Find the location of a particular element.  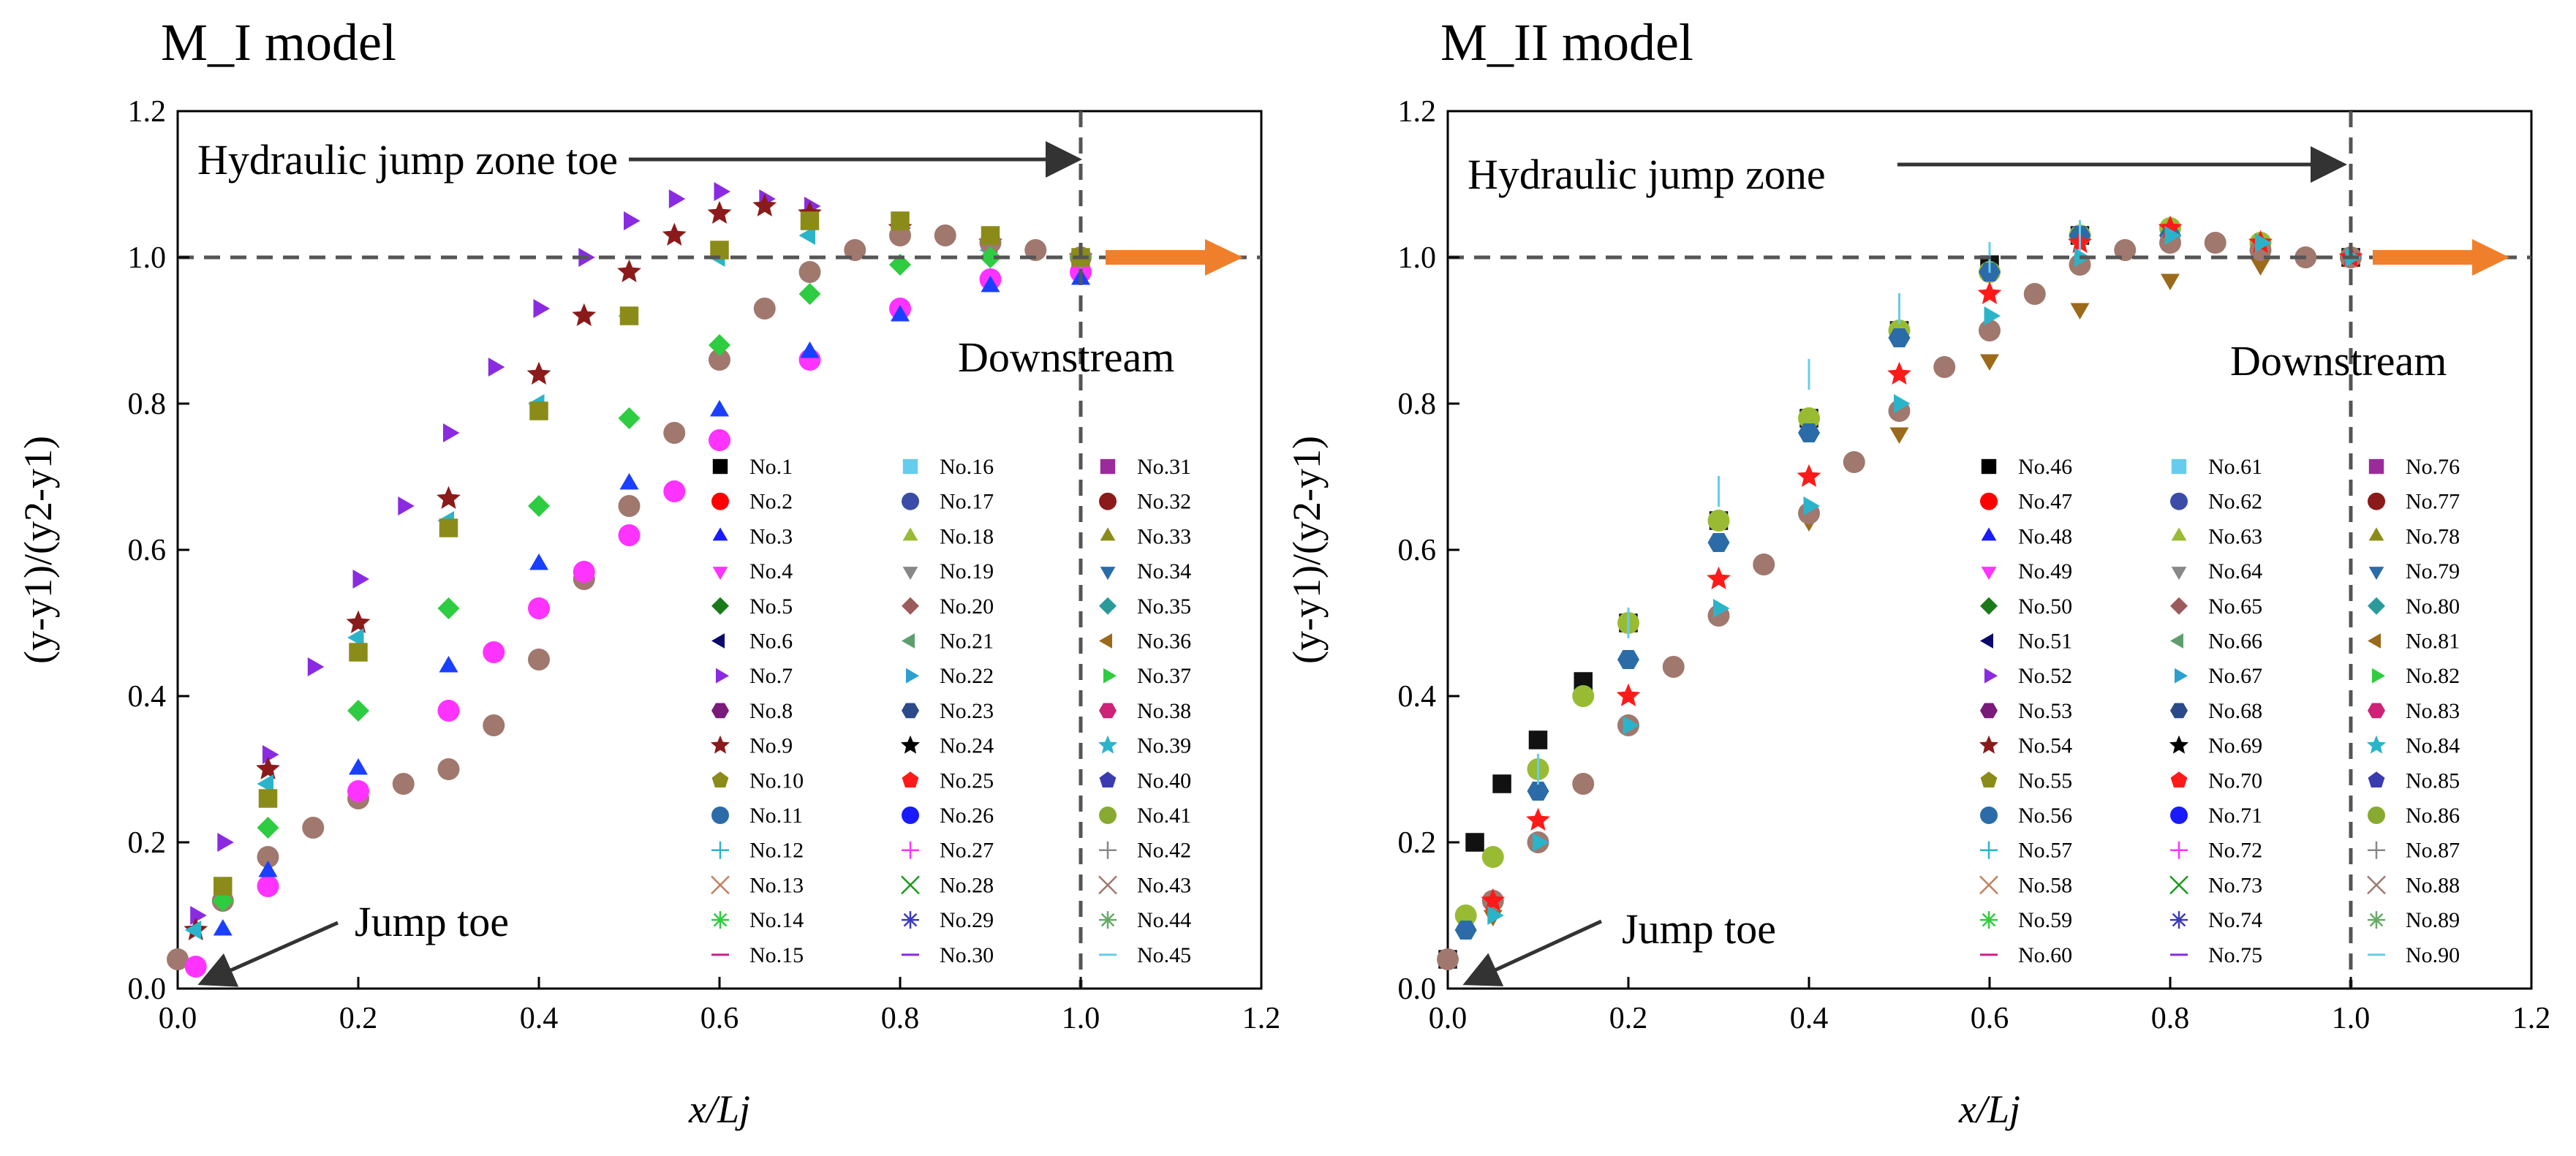

legend-label: No.28 is located at coordinates (967, 885).